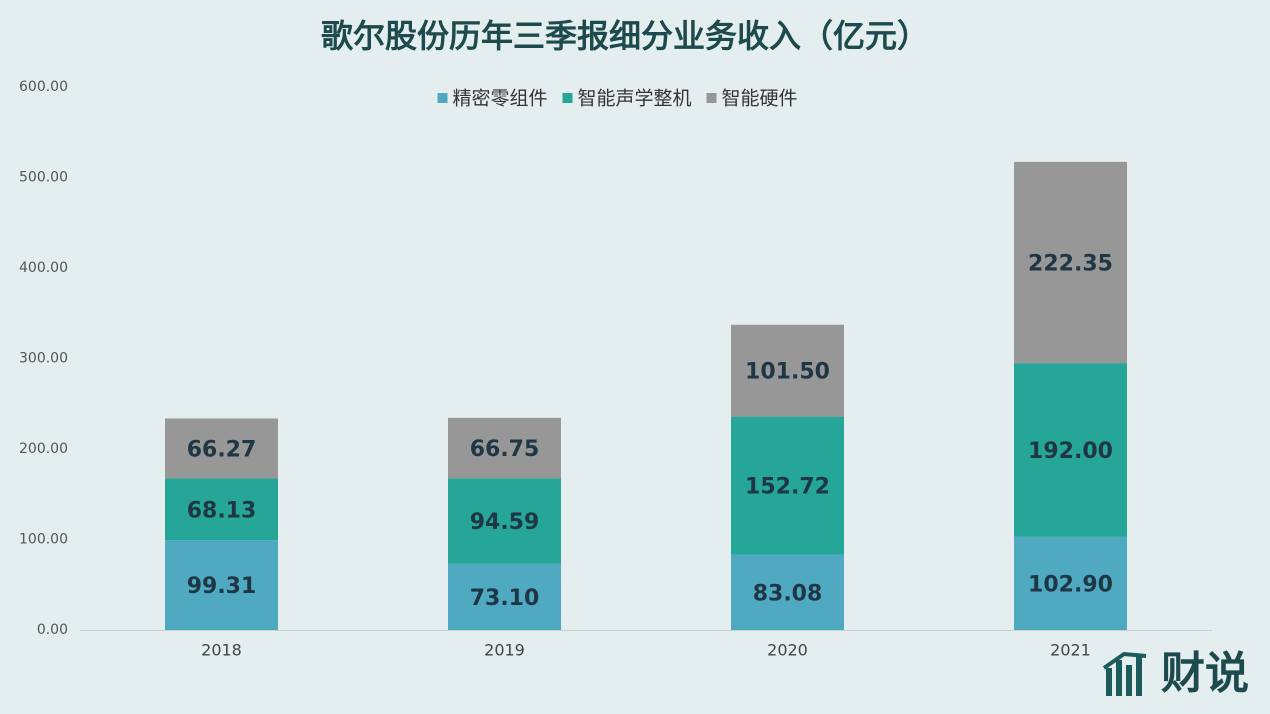  What do you see at coordinates (43, 449) in the screenshot?
I see `y-tick-label: 200.00` at bounding box center [43, 449].